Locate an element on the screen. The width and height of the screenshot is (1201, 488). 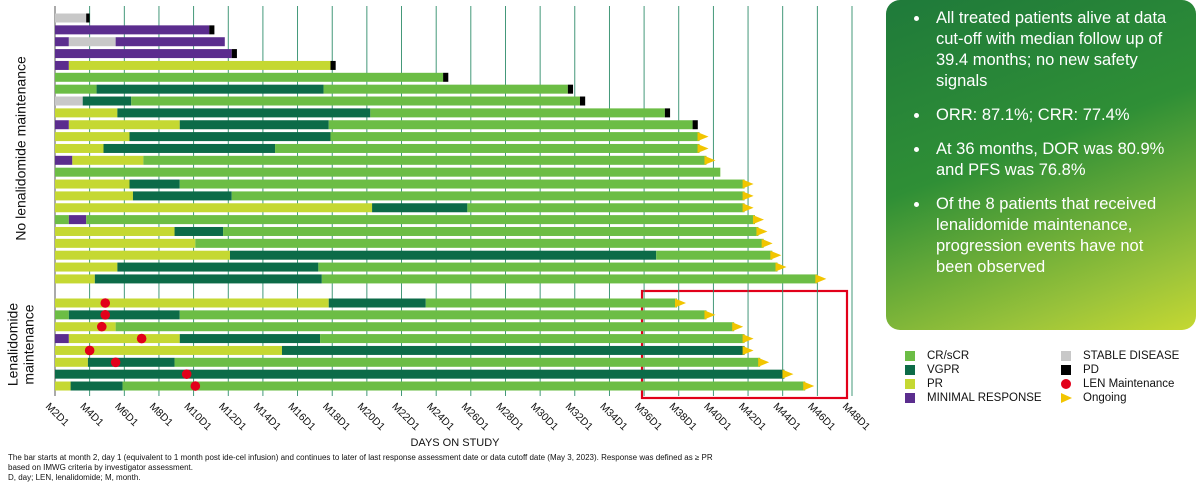
x-tick-label: M22D1 is located at coordinates (405, 417).